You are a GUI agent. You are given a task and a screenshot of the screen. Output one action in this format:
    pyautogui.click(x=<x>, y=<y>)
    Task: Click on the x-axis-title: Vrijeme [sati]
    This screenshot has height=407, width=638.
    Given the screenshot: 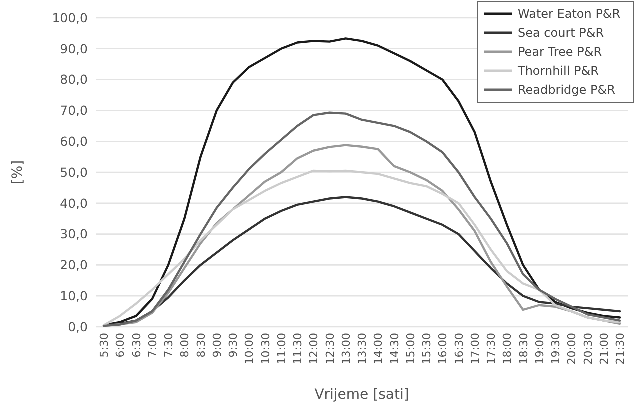 What is the action you would take?
    pyautogui.click(x=362, y=395)
    